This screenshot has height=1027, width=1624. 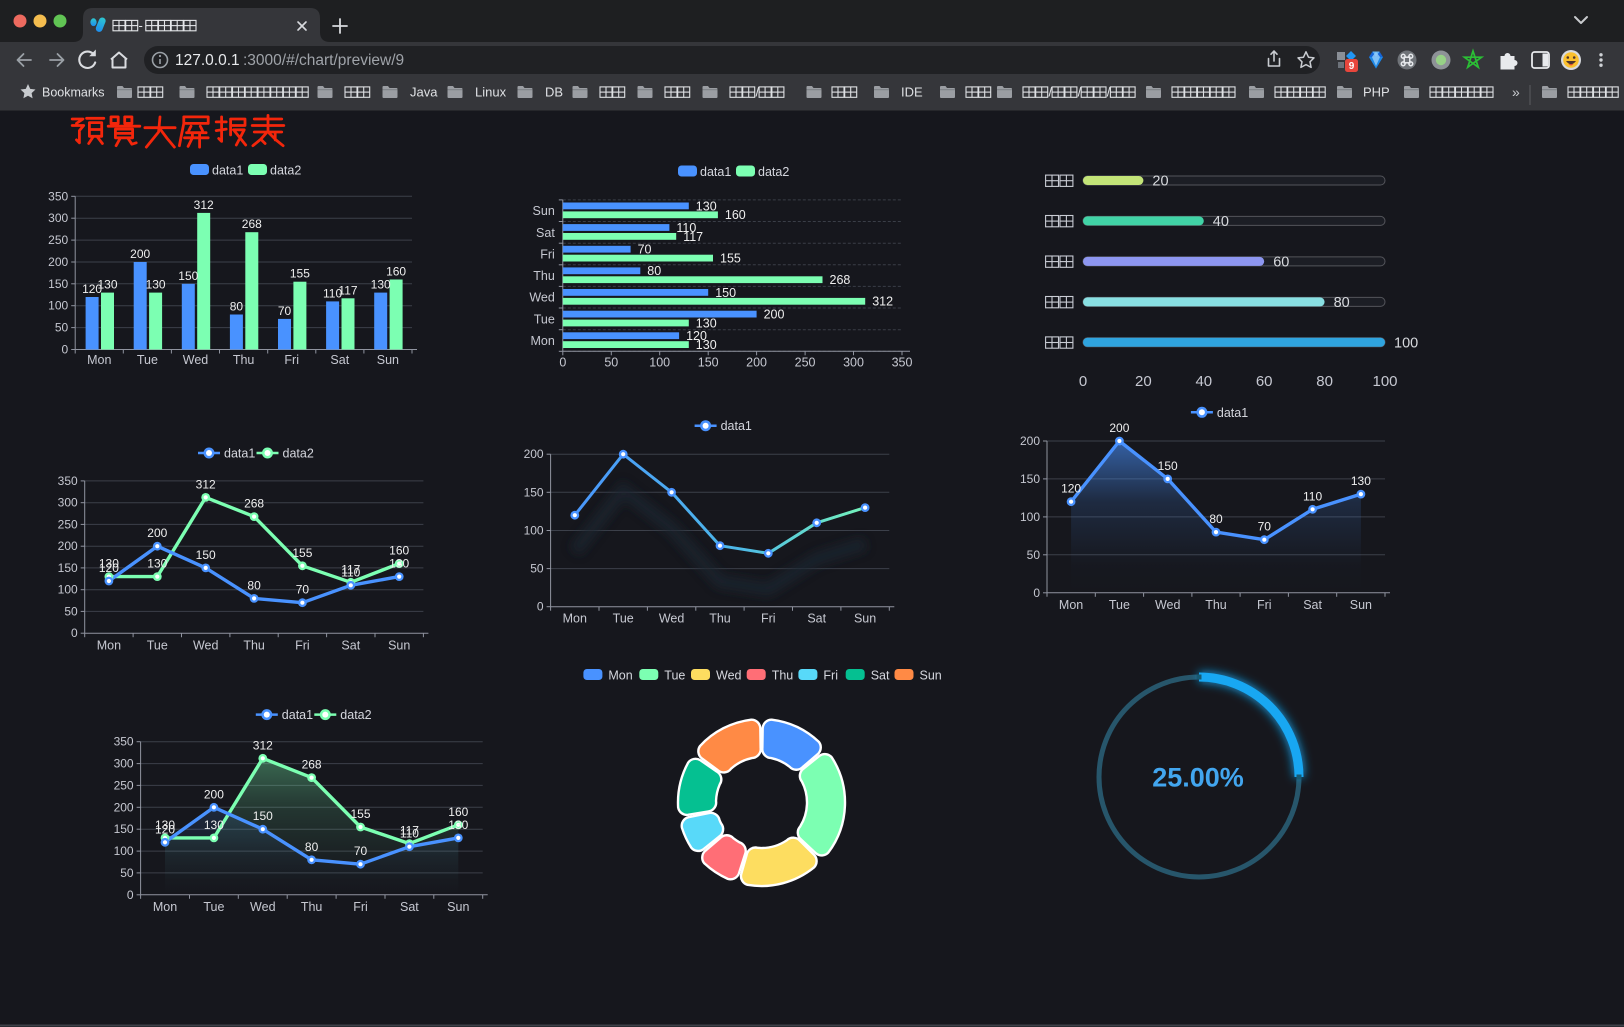 What do you see at coordinates (715, 172) in the screenshot?
I see `svg-text: data1` at bounding box center [715, 172].